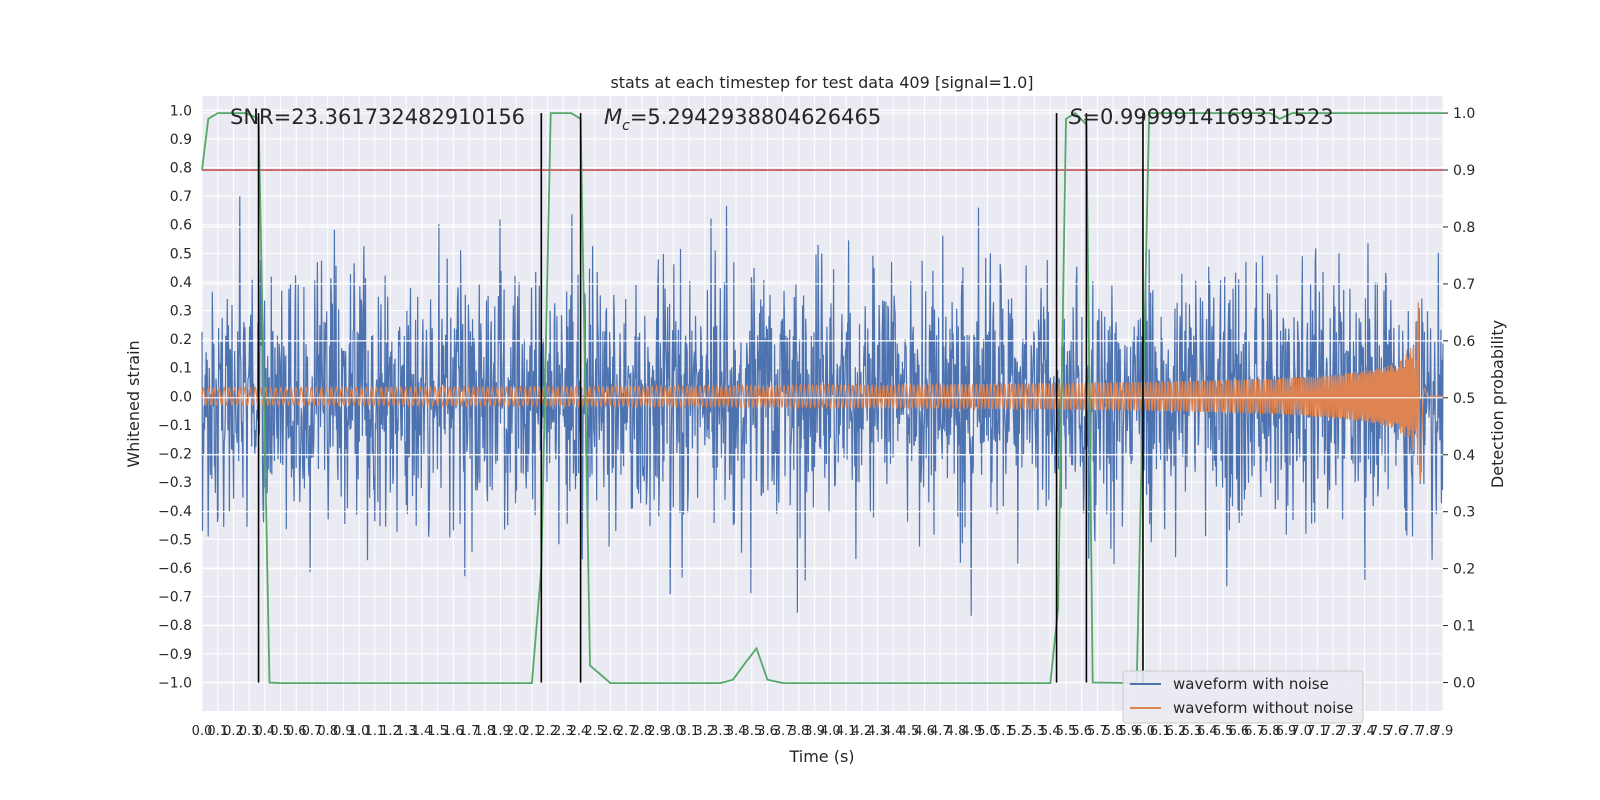 Image resolution: width=1600 pixels, height=800 pixels. What do you see at coordinates (422, 731) in the screenshot?
I see `x-tick-label: 1.4` at bounding box center [422, 731].